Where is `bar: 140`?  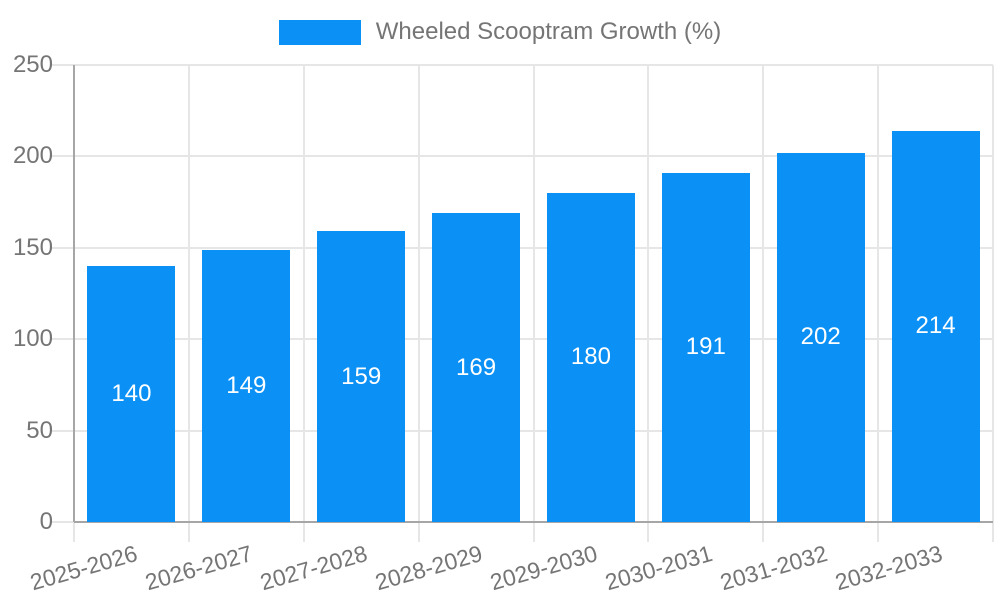
bar: 140 is located at coordinates (131, 394).